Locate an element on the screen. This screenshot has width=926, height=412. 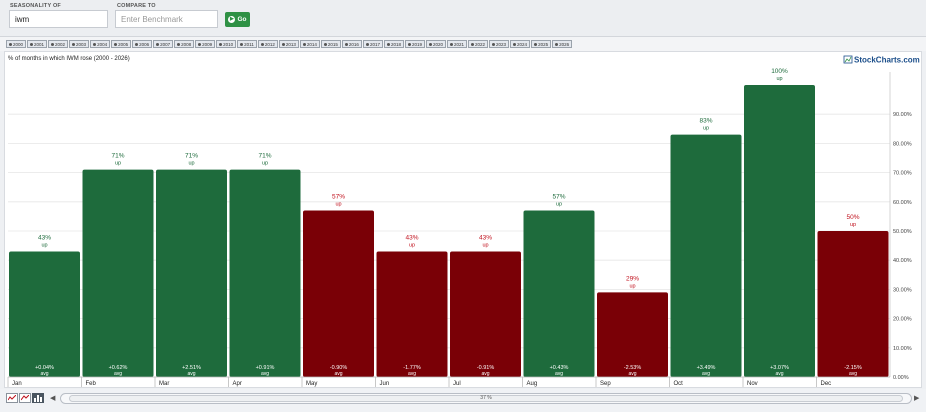
compare-label: COMPARE TO is located at coordinates (136, 6).